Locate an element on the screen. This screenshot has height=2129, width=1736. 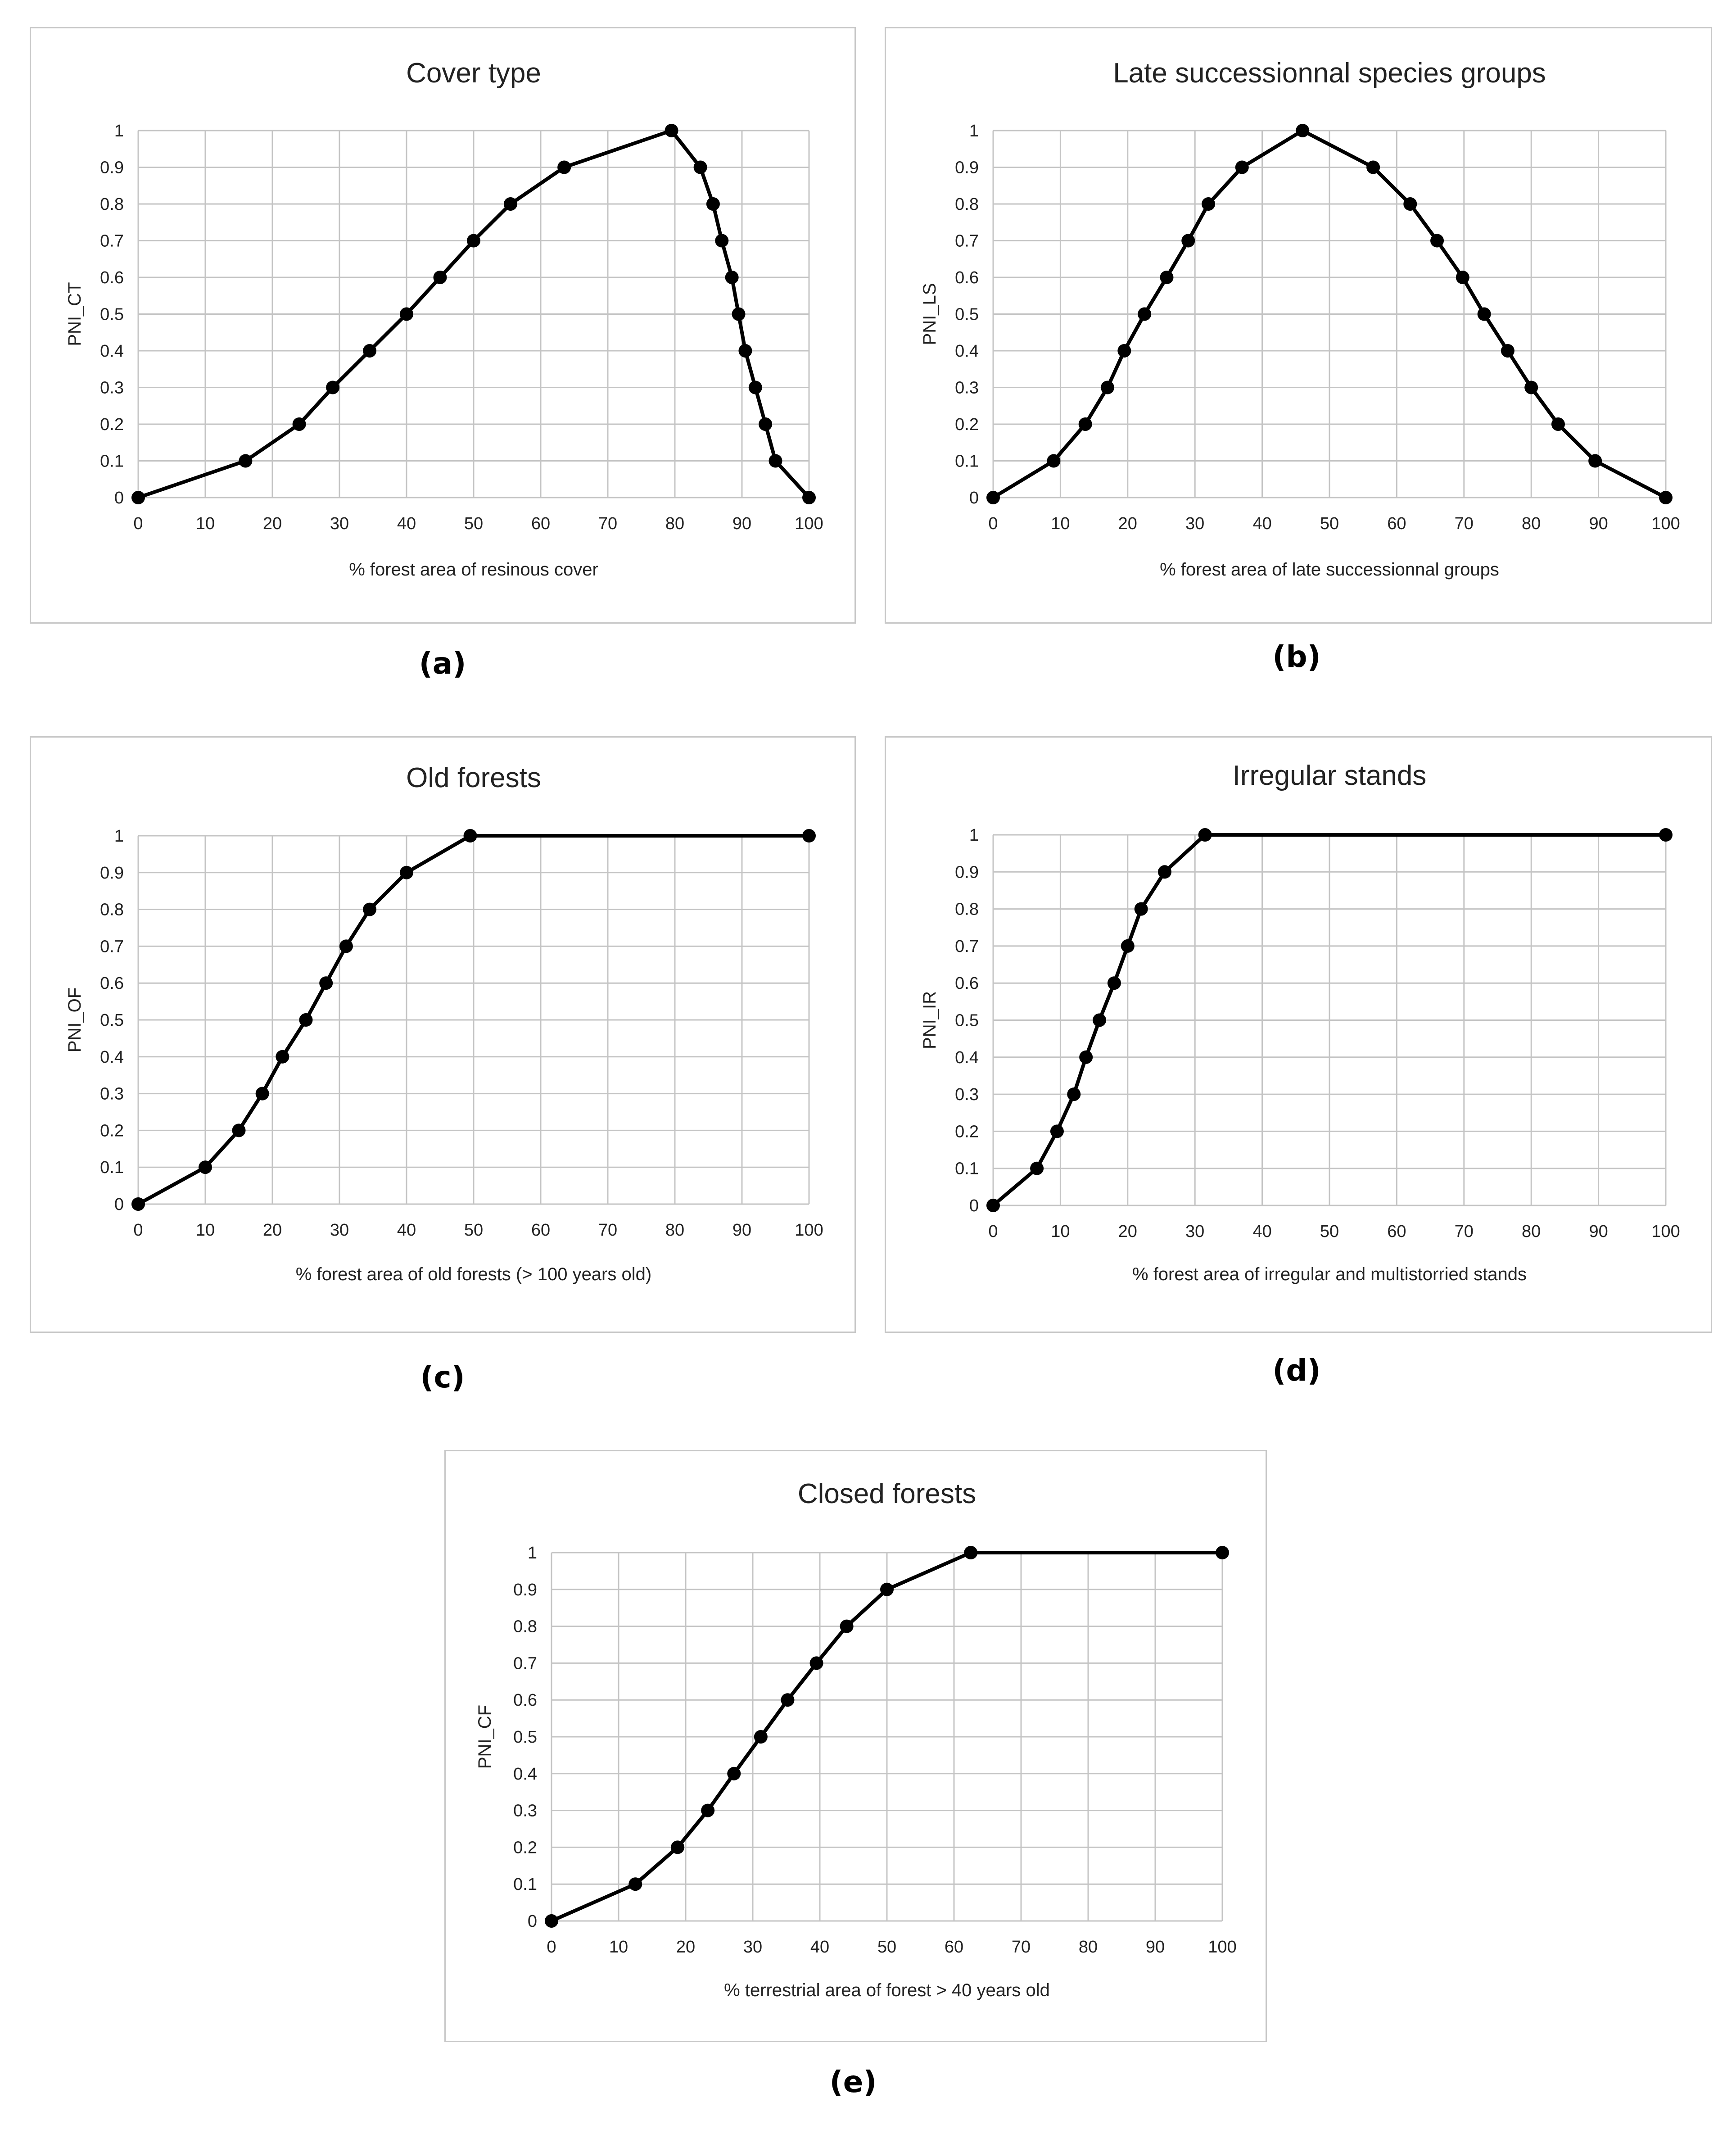
chart-title: Old forests is located at coordinates (473, 777).